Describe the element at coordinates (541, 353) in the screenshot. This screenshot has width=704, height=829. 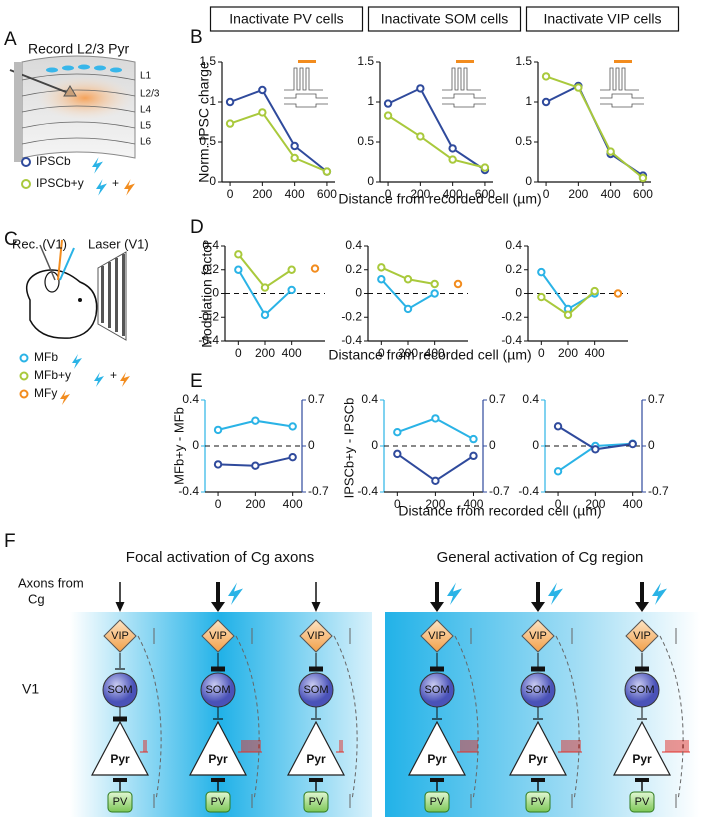
I see `x-tick-label: 0` at that location.